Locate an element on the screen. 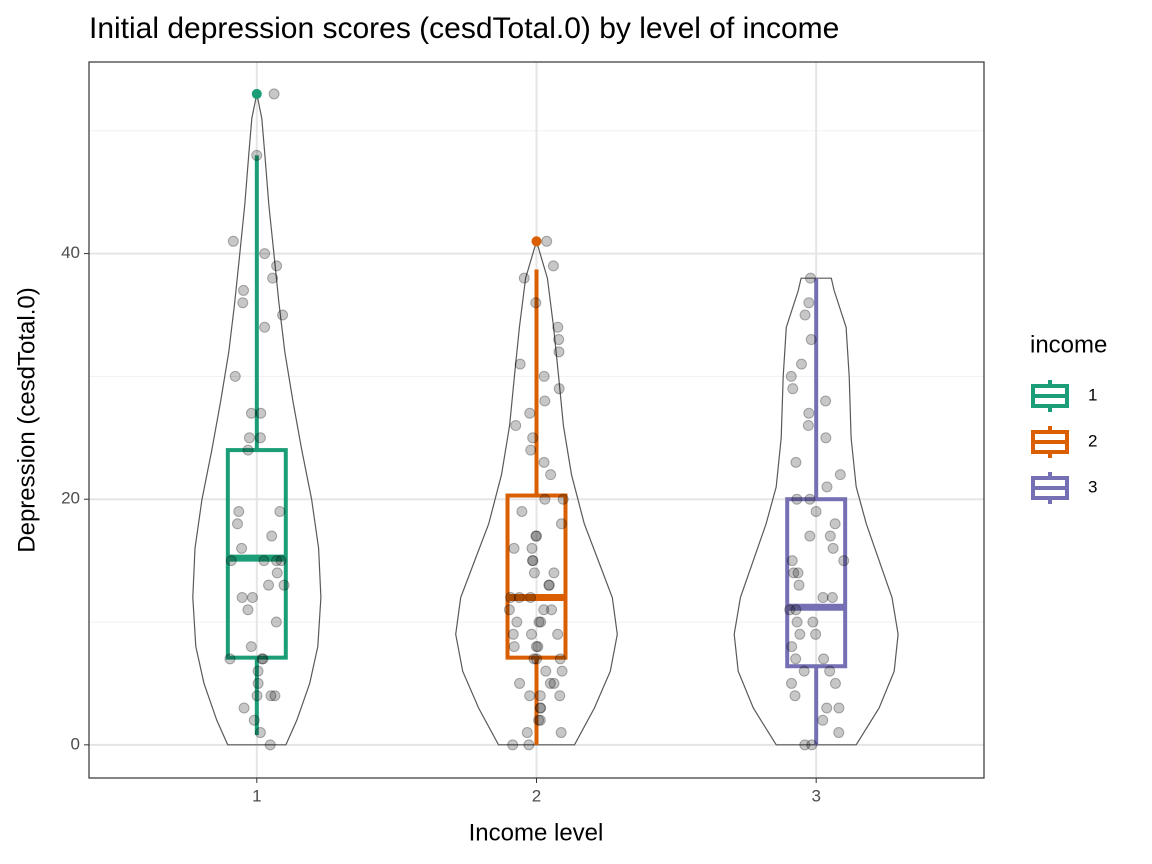 The width and height of the screenshot is (1152, 864). x-tick-label: 3 is located at coordinates (815, 795).